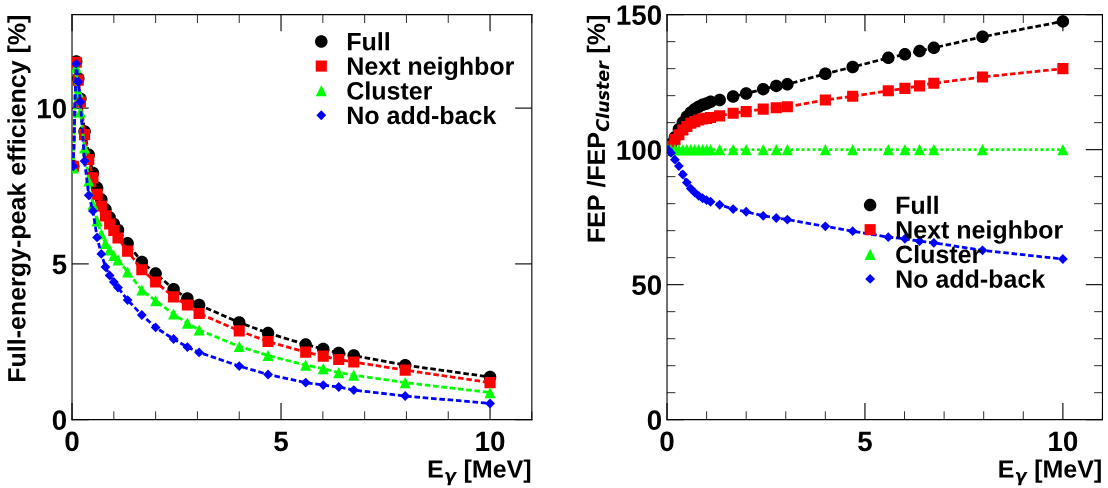  I want to click on y-tick-label: 50, so click(647, 285).